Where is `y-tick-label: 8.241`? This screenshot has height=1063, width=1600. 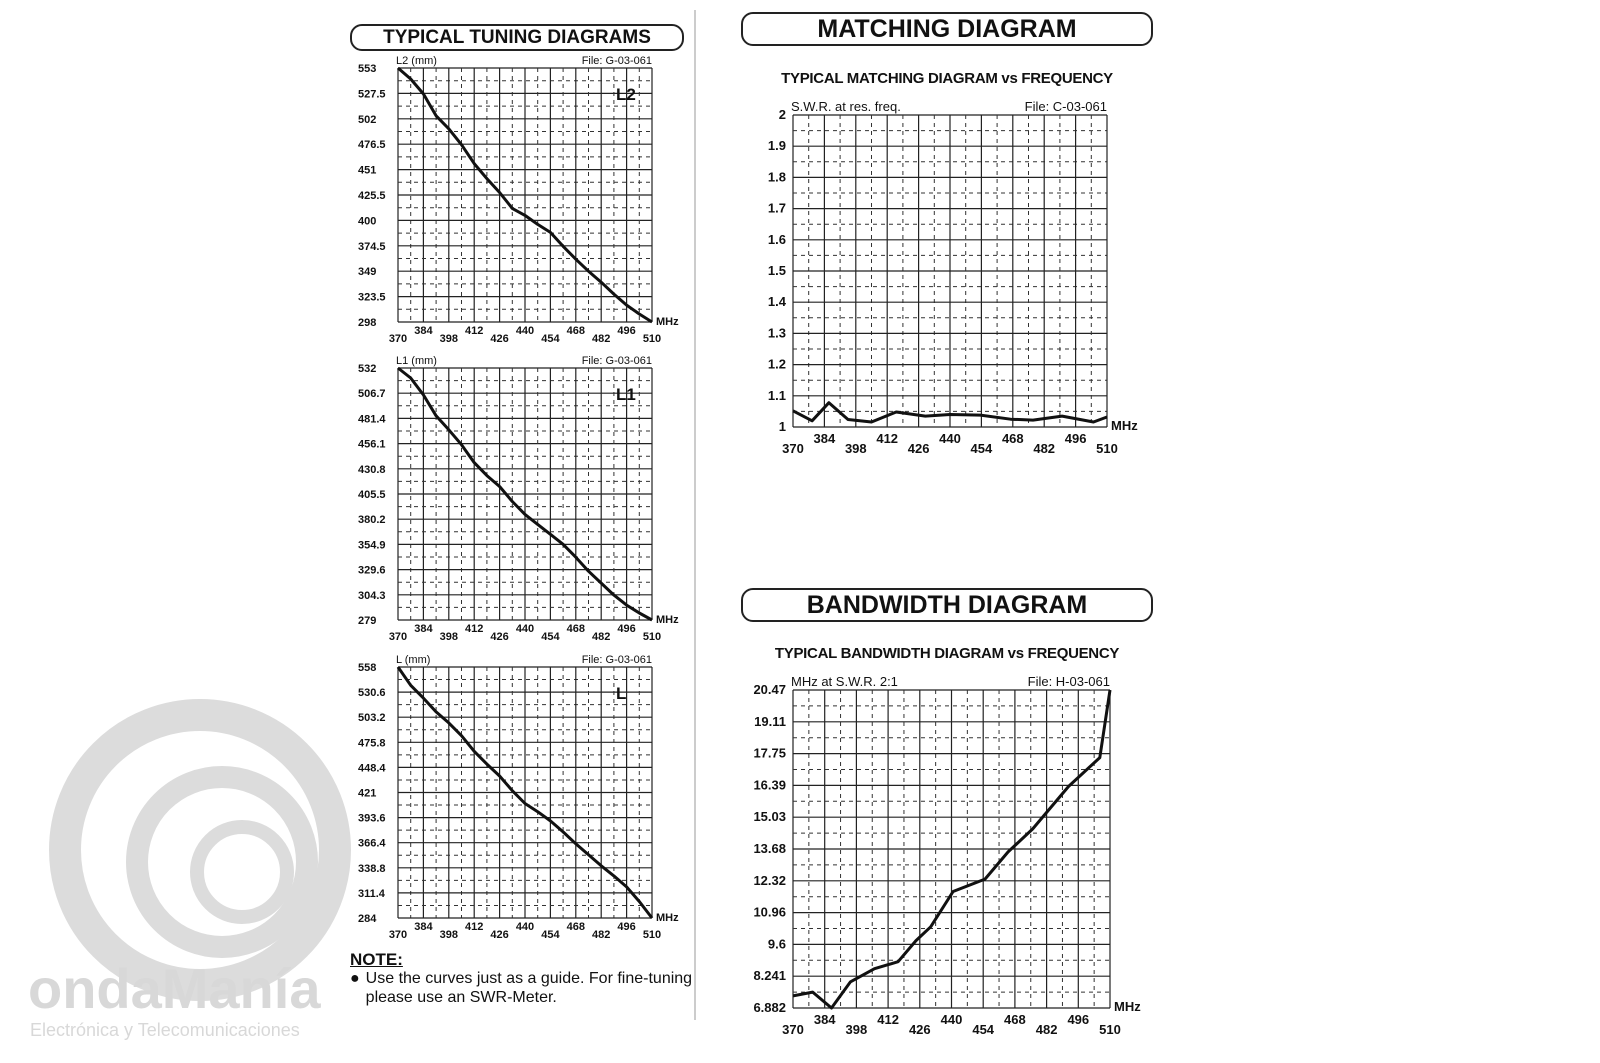
y-tick-label: 8.241 is located at coordinates (769, 975).